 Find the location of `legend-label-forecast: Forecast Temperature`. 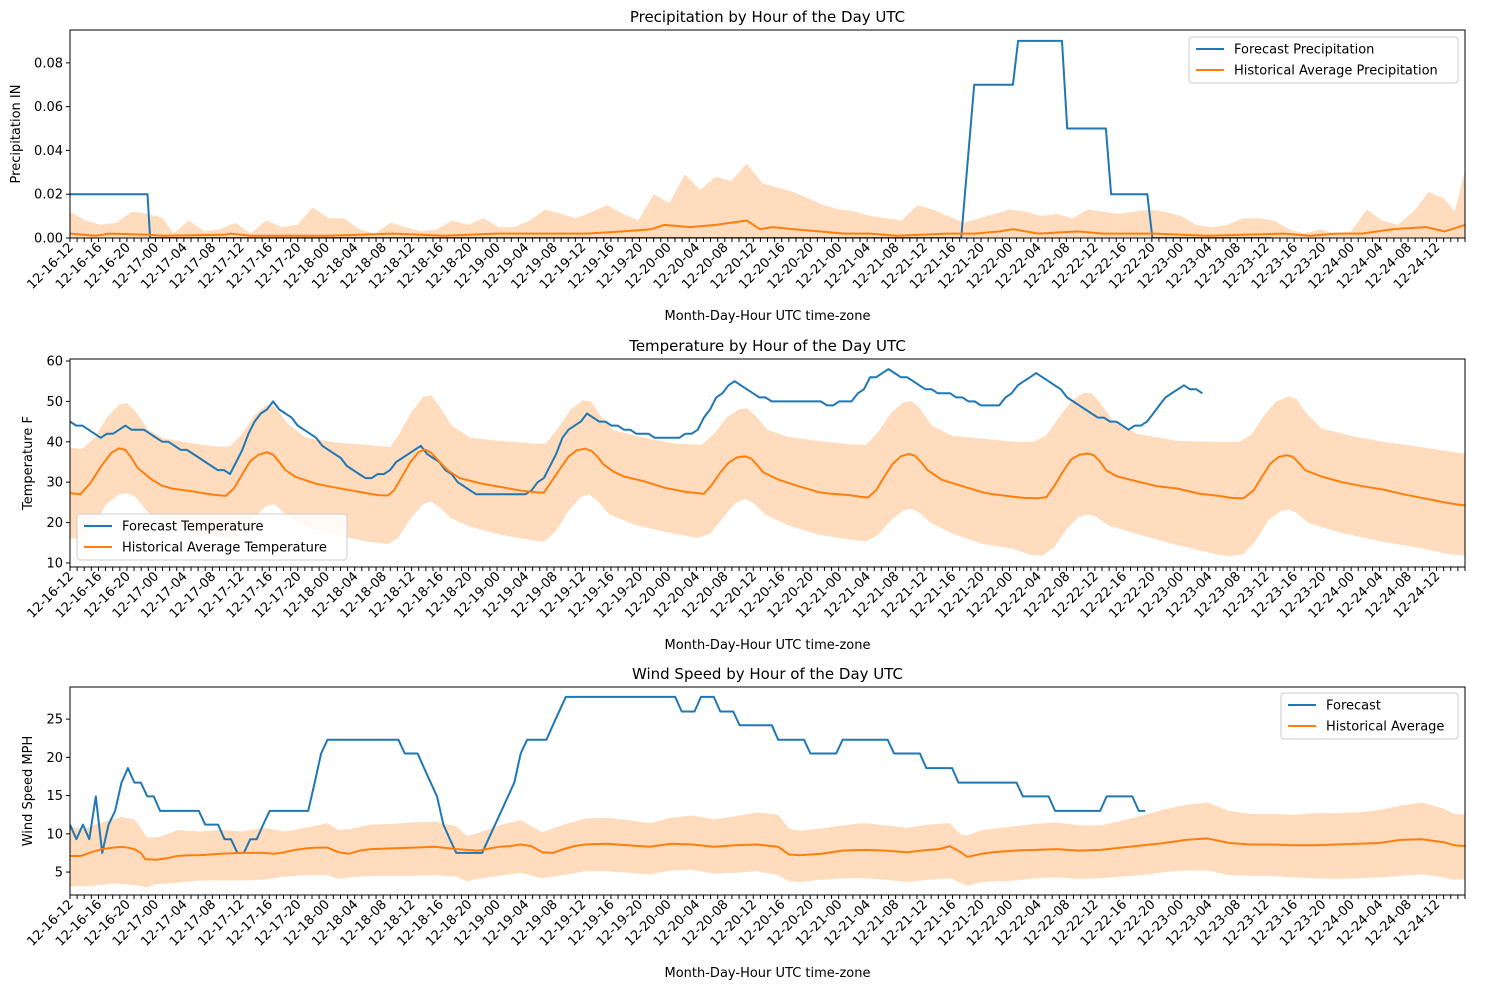

legend-label-forecast: Forecast Temperature is located at coordinates (193, 527).